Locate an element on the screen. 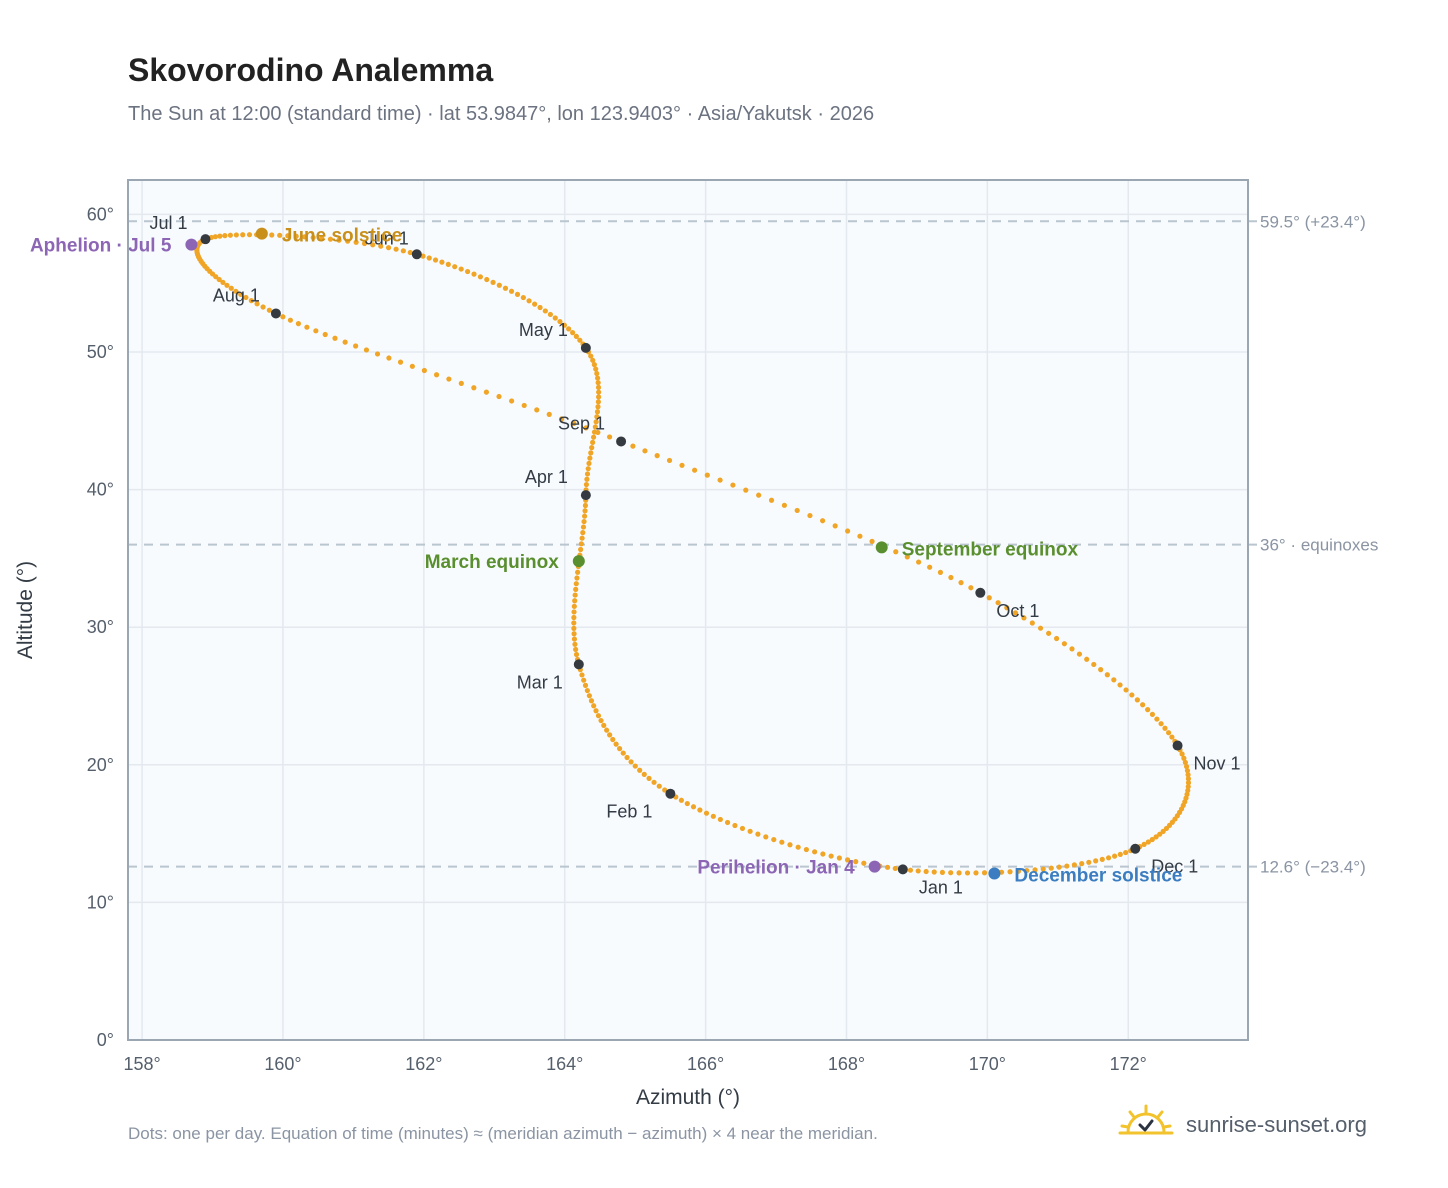  y-tick-label: 40° is located at coordinates (100, 490).